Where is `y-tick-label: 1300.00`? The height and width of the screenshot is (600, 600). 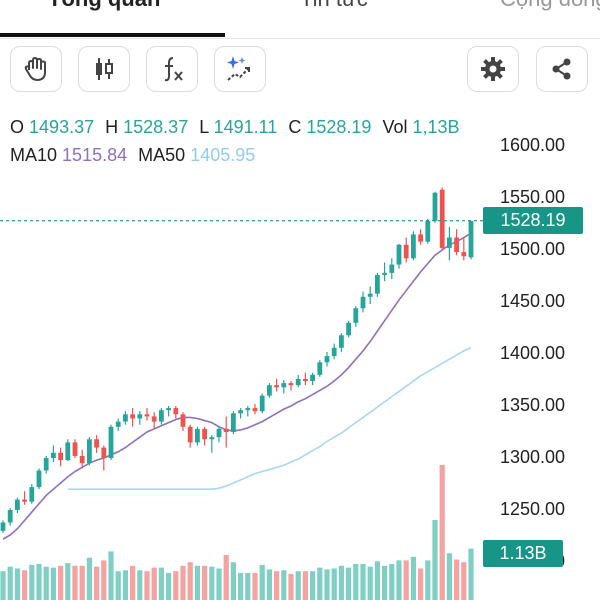 y-tick-label: 1300.00 is located at coordinates (533, 457).